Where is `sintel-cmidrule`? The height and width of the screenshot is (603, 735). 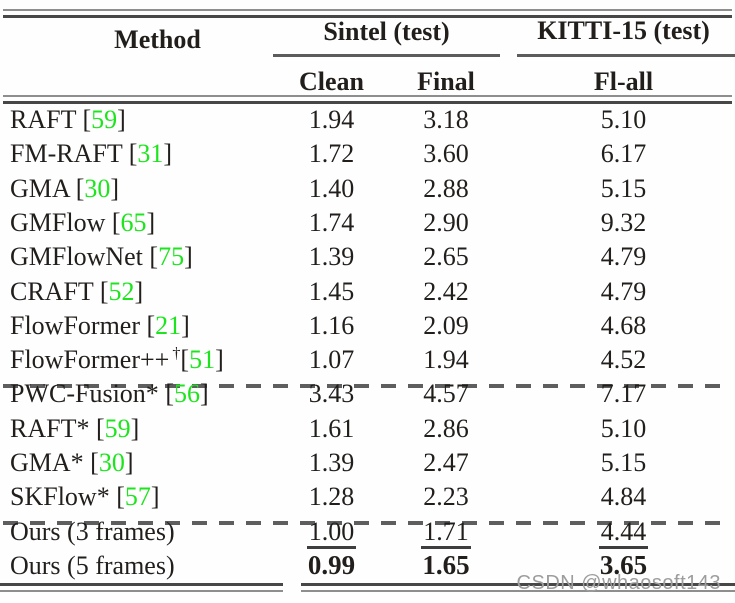
sintel-cmidrule is located at coordinates (386, 55).